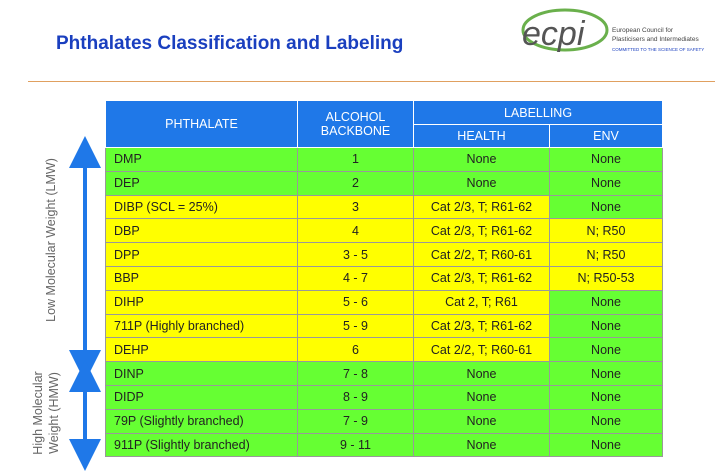 The width and height of the screenshot is (715, 476). What do you see at coordinates (355, 421) in the screenshot?
I see `table-cell: 7 - 9` at bounding box center [355, 421].